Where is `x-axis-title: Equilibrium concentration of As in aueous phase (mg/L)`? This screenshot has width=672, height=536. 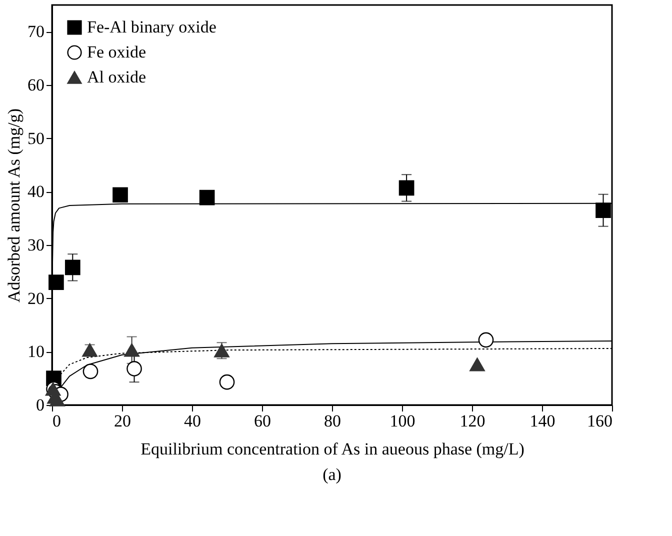
x-axis-title: Equilibrium concentration of As in aueous phase (mg/L) is located at coordinates (332, 449).